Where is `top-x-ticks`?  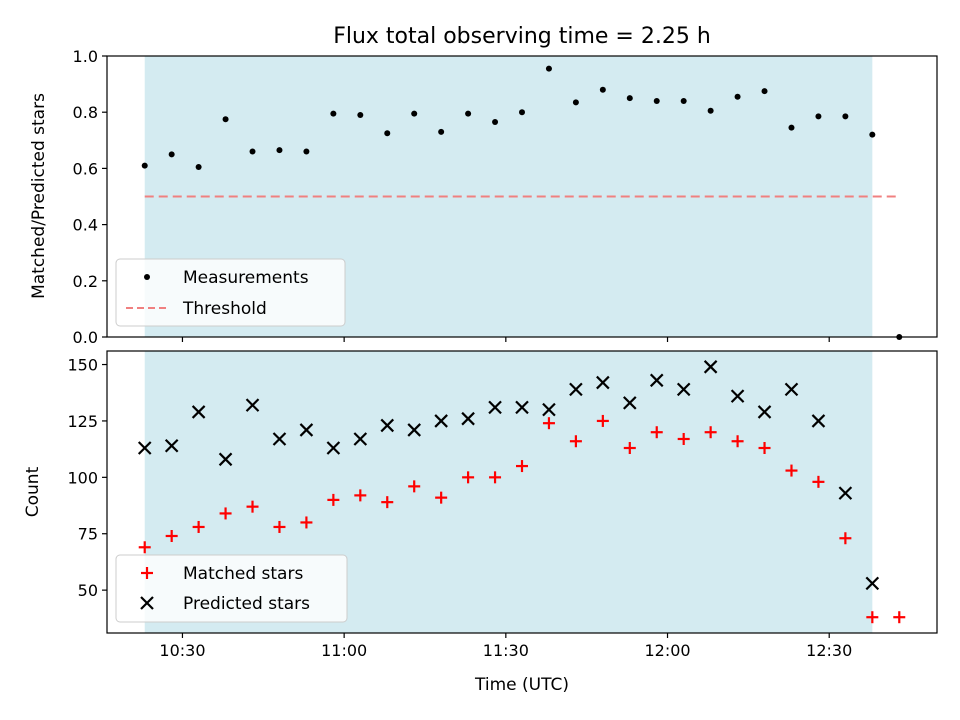
top-x-ticks is located at coordinates (505, 339).